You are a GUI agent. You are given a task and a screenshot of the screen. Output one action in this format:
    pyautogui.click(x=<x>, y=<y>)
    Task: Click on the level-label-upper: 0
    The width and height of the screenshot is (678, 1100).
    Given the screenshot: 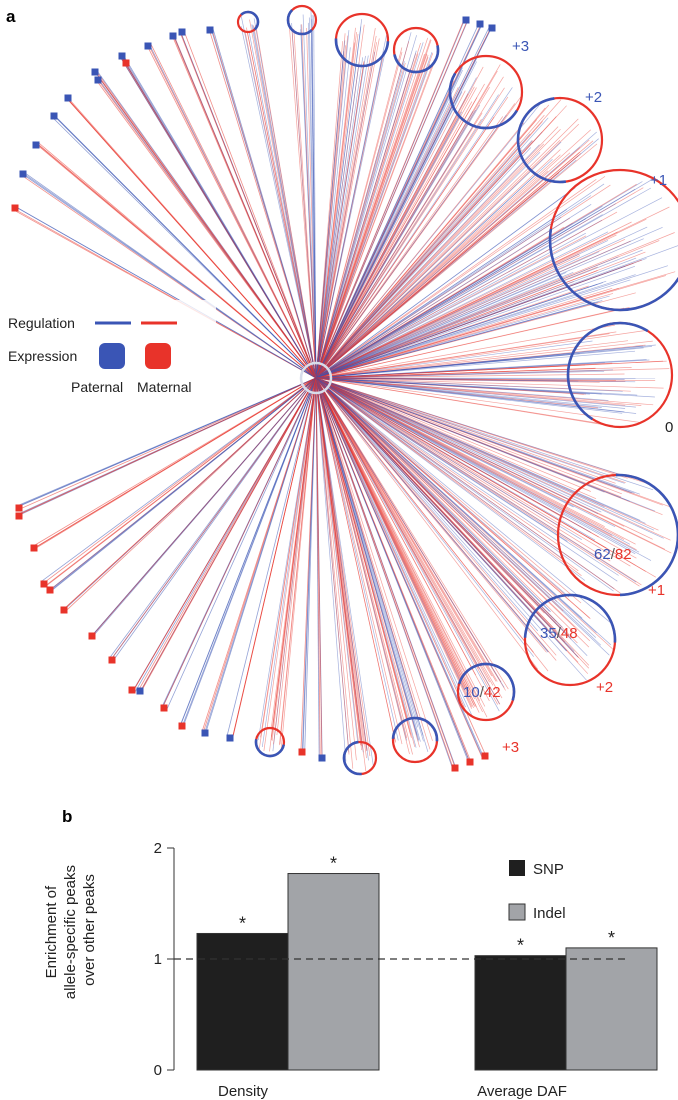 What is the action you would take?
    pyautogui.click(x=669, y=427)
    